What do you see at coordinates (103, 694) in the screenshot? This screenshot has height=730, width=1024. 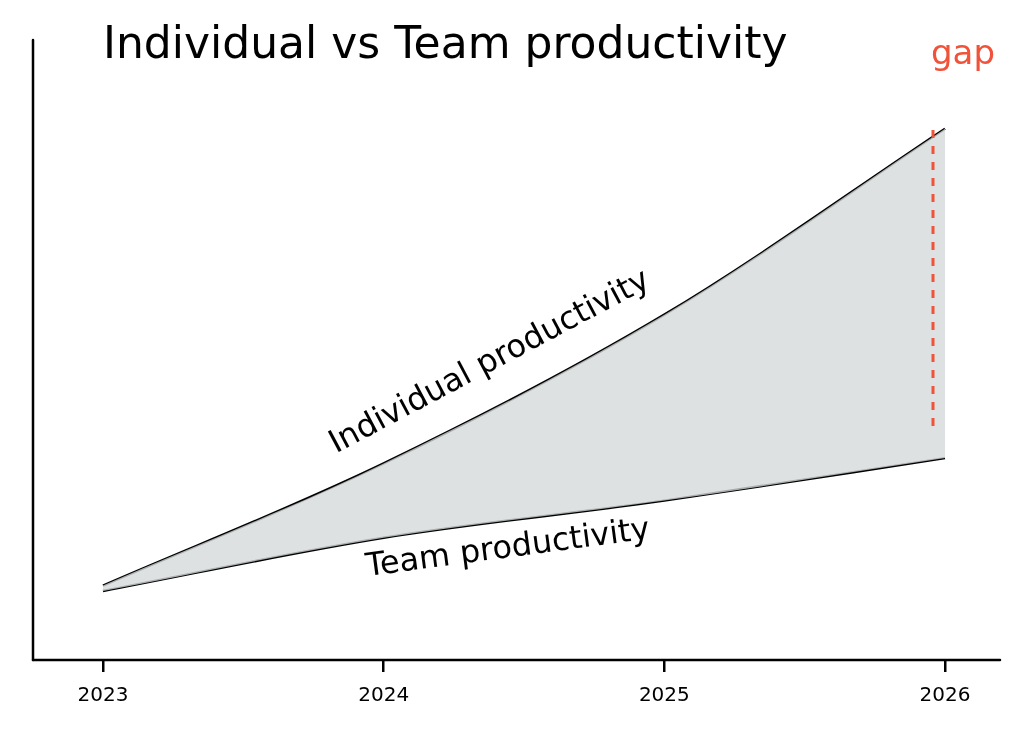 I see `x-tick-label: 2023` at bounding box center [103, 694].